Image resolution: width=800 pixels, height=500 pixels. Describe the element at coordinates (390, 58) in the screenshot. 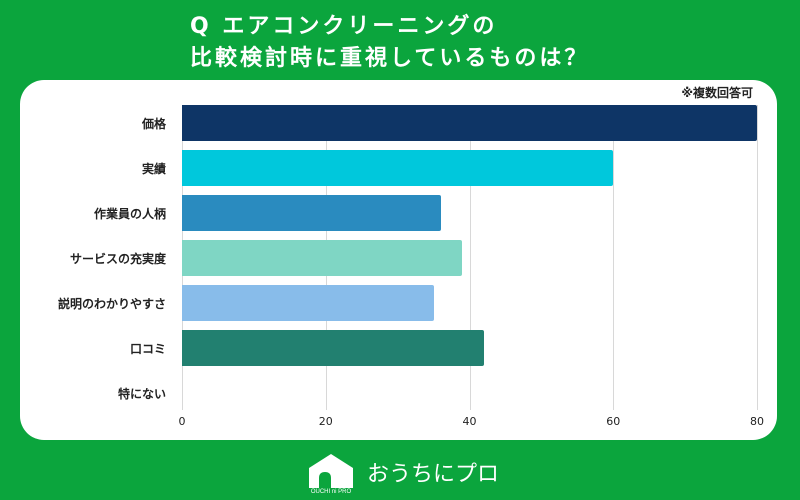

I see `chart-title-line2: 比較検討時に重視しているものは？` at that location.